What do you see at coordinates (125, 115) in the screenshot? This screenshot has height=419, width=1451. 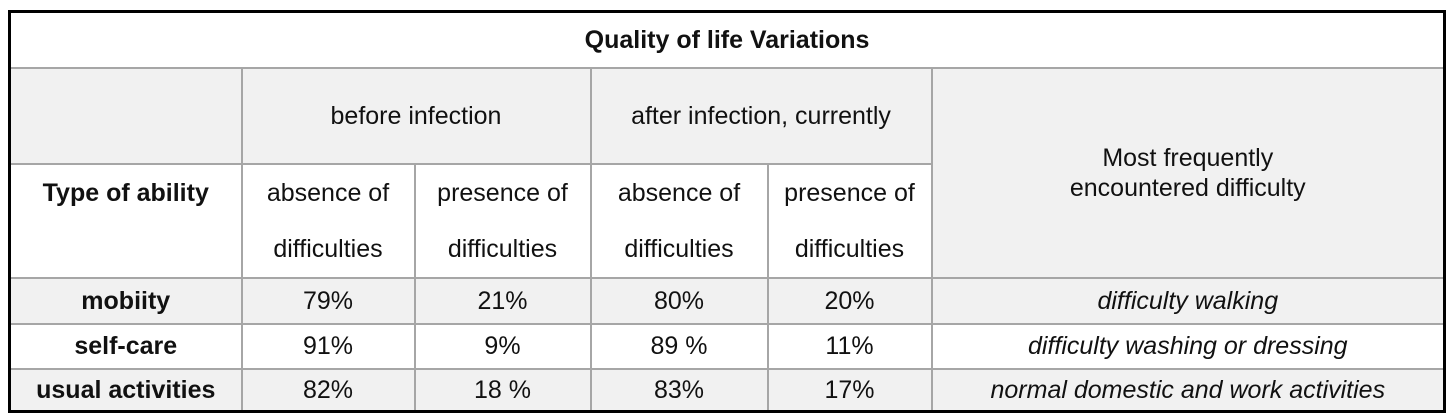 I see `empty-corner-cell` at bounding box center [125, 115].